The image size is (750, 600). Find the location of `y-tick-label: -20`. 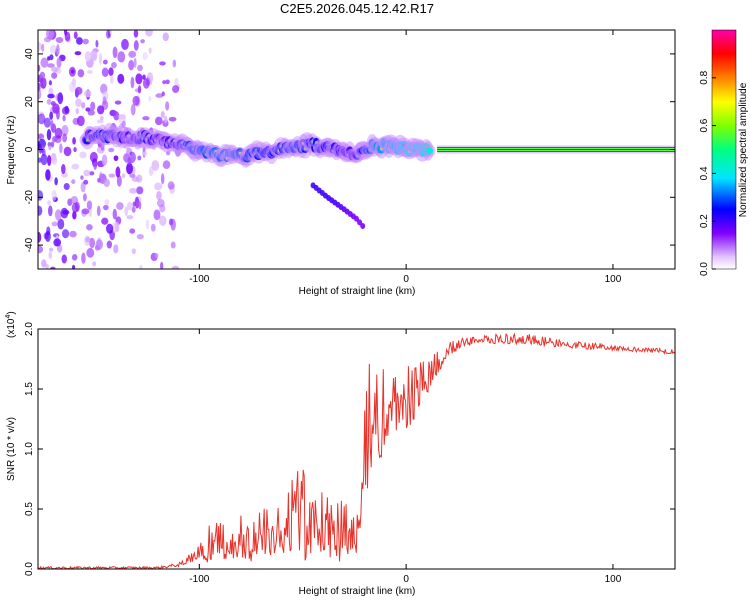

y-tick-label: -20 is located at coordinates (29, 197).